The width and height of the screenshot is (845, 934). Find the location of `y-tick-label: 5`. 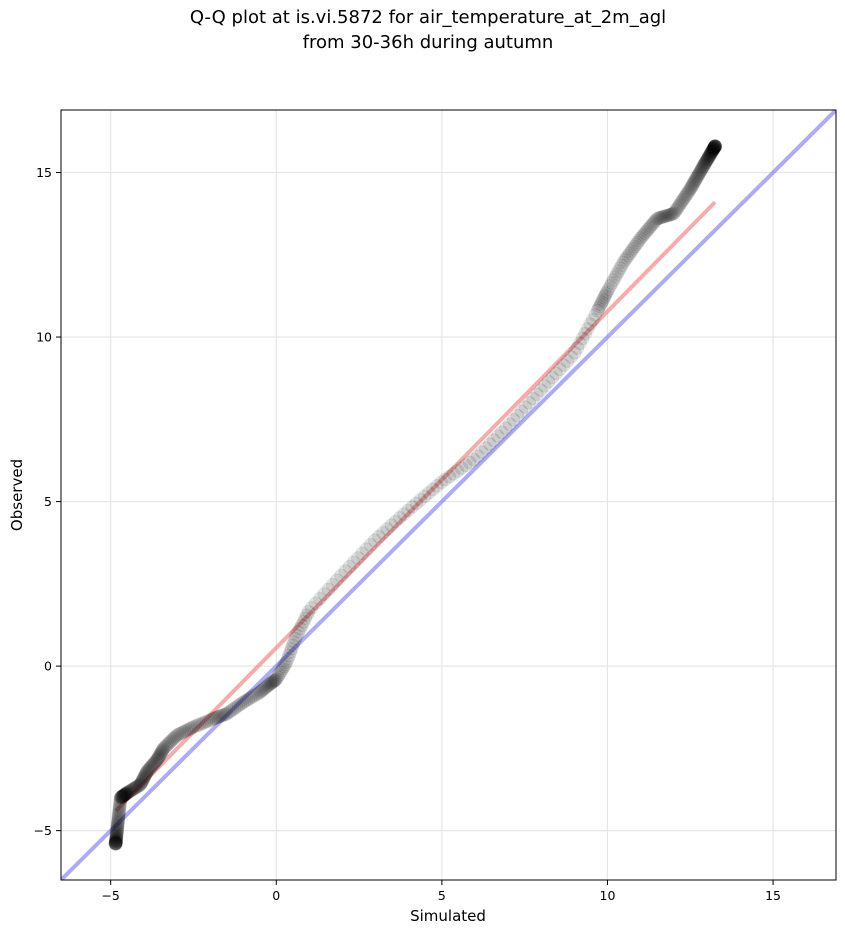

y-tick-label: 5 is located at coordinates (48, 501).